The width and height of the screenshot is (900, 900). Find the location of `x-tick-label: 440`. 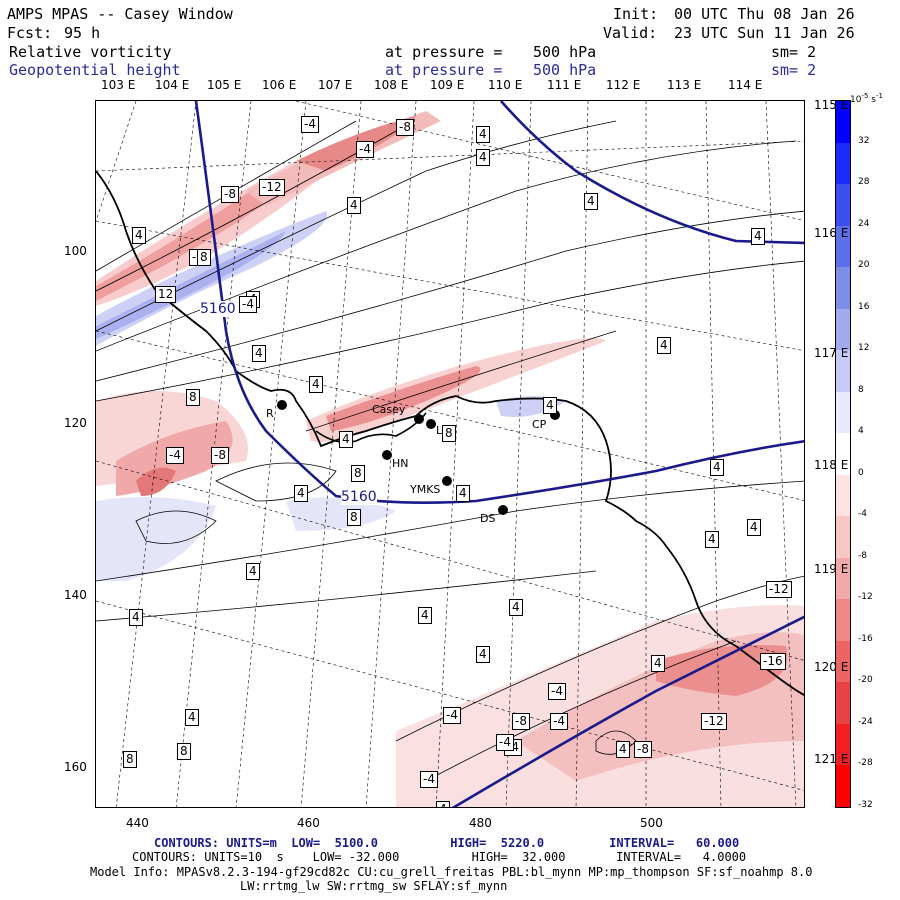

x-tick-label: 440 is located at coordinates (137, 823).